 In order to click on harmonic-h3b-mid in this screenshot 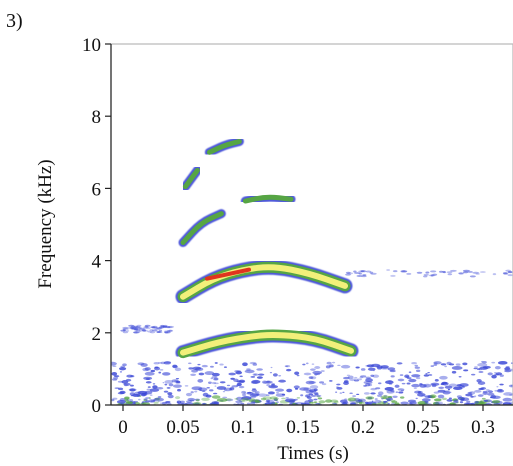, I will do `click(268, 199)`.